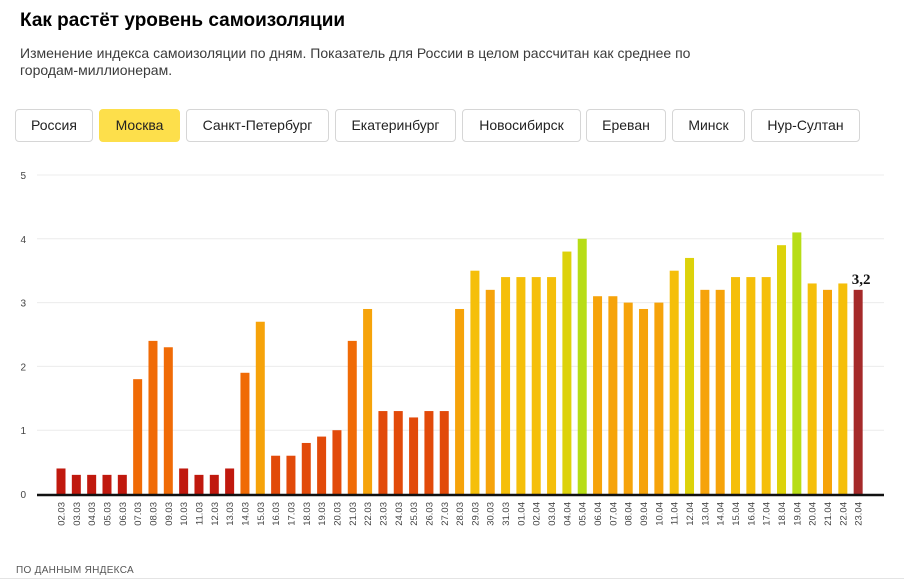 The width and height of the screenshot is (904, 580). Describe the element at coordinates (583, 514) in the screenshot. I see `x-tick-label: 05.04` at that location.